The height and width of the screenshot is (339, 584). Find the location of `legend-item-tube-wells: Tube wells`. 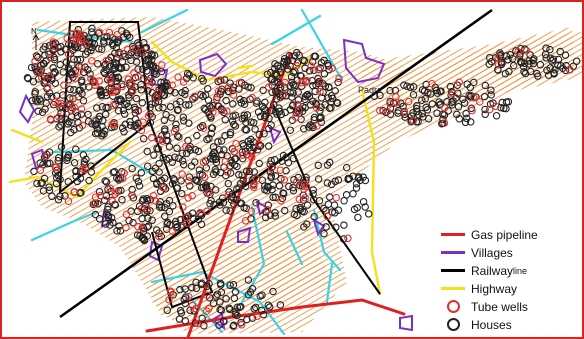

legend-item-tube-wells: Tube wells is located at coordinates (481, 306).